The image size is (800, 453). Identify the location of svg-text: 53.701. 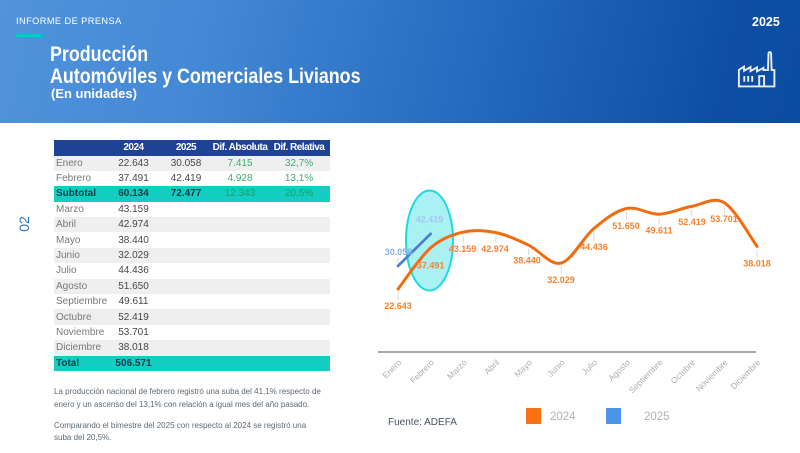
(724, 219).